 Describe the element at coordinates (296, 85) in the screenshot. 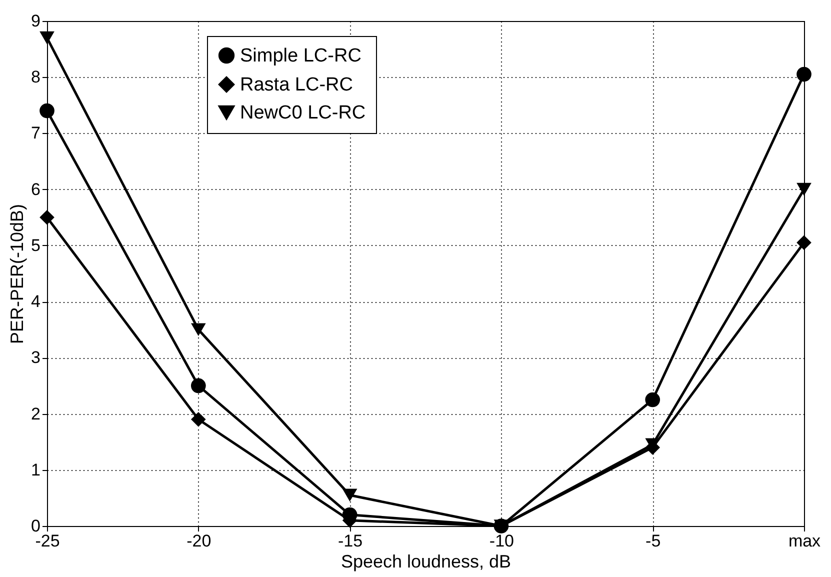

I see `legend-label: Rasta LC-RC` at that location.